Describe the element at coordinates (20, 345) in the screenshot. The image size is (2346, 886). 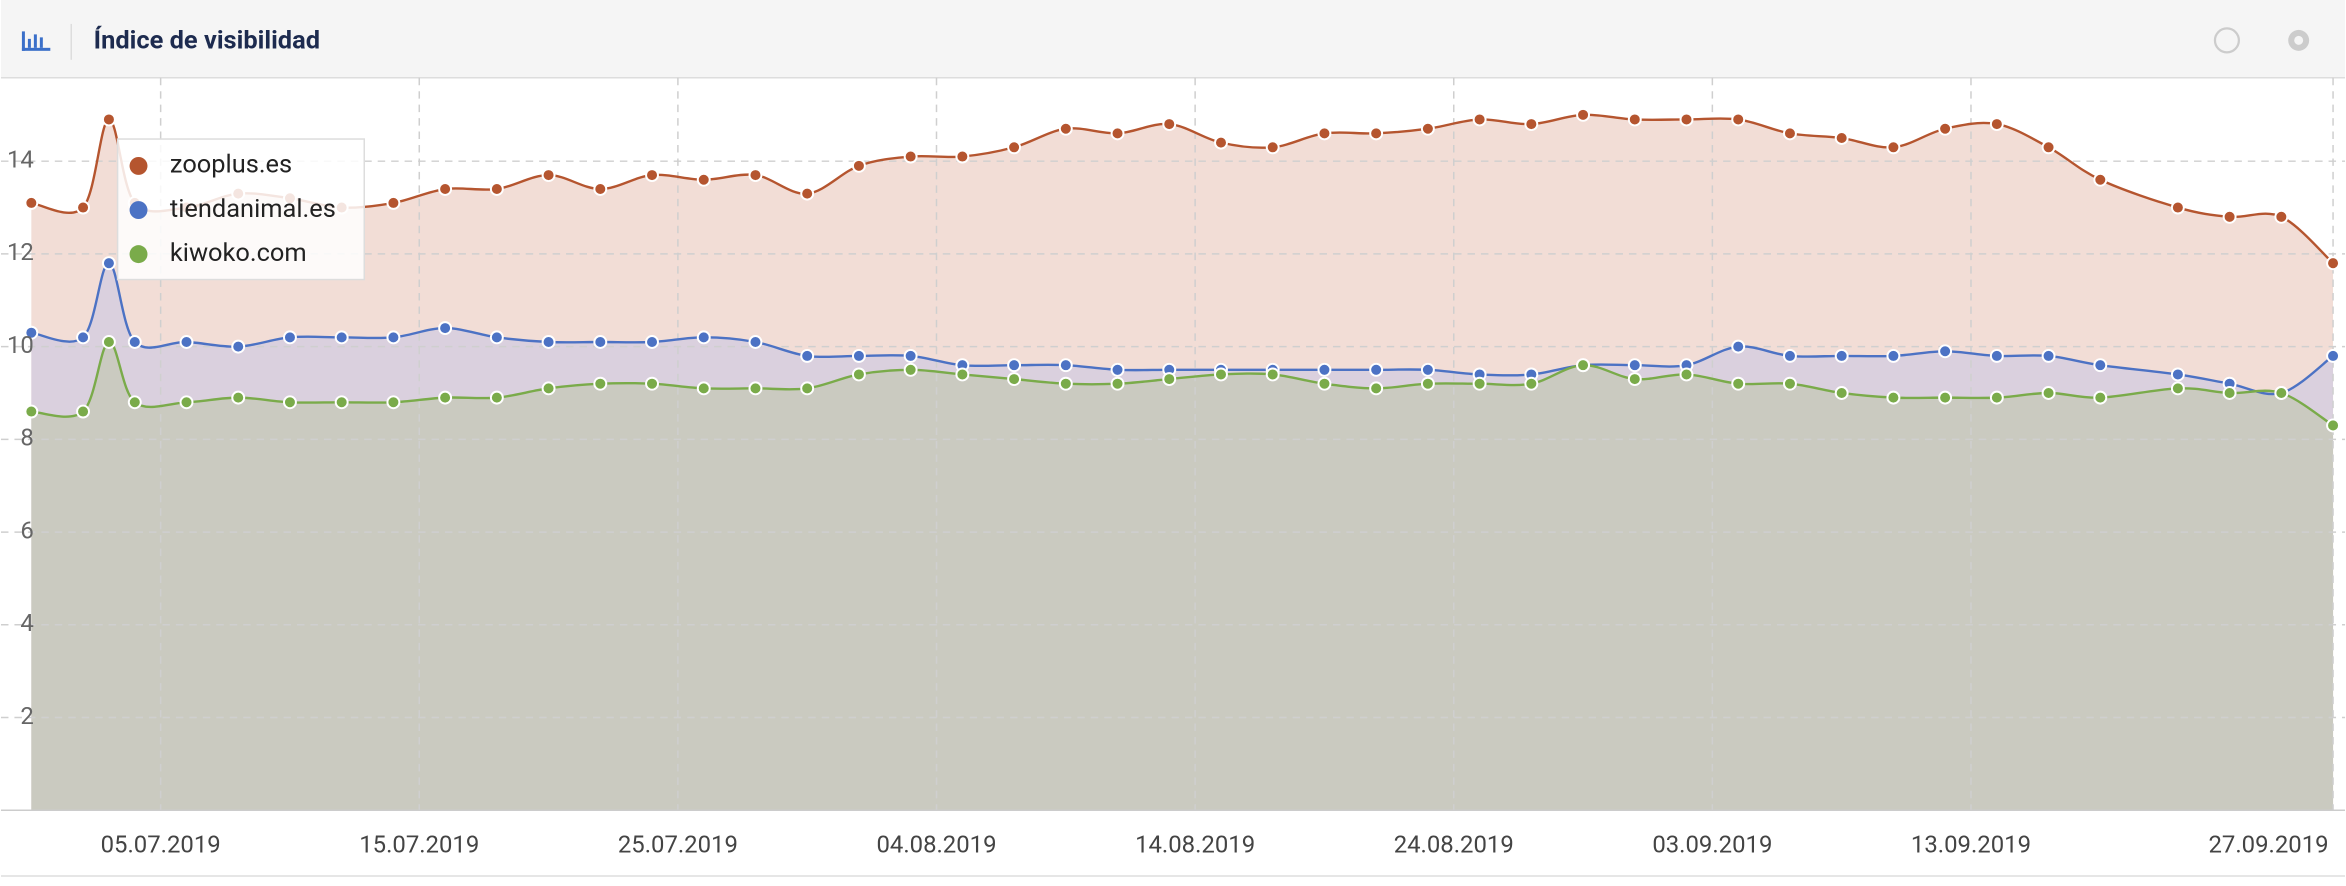
I see `y-tick-label: 10` at that location.